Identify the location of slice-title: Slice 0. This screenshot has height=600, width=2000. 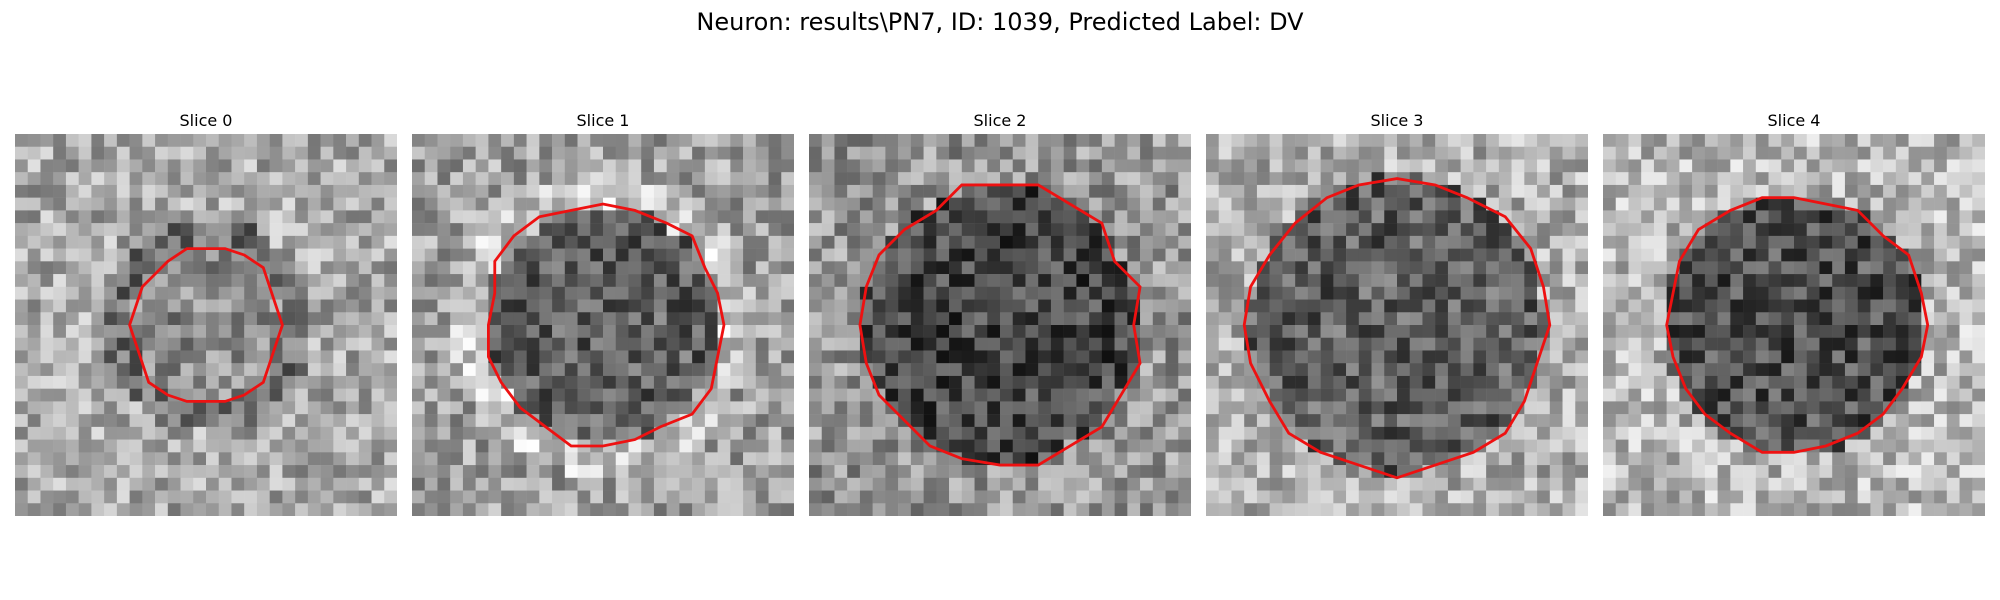
(206, 120).